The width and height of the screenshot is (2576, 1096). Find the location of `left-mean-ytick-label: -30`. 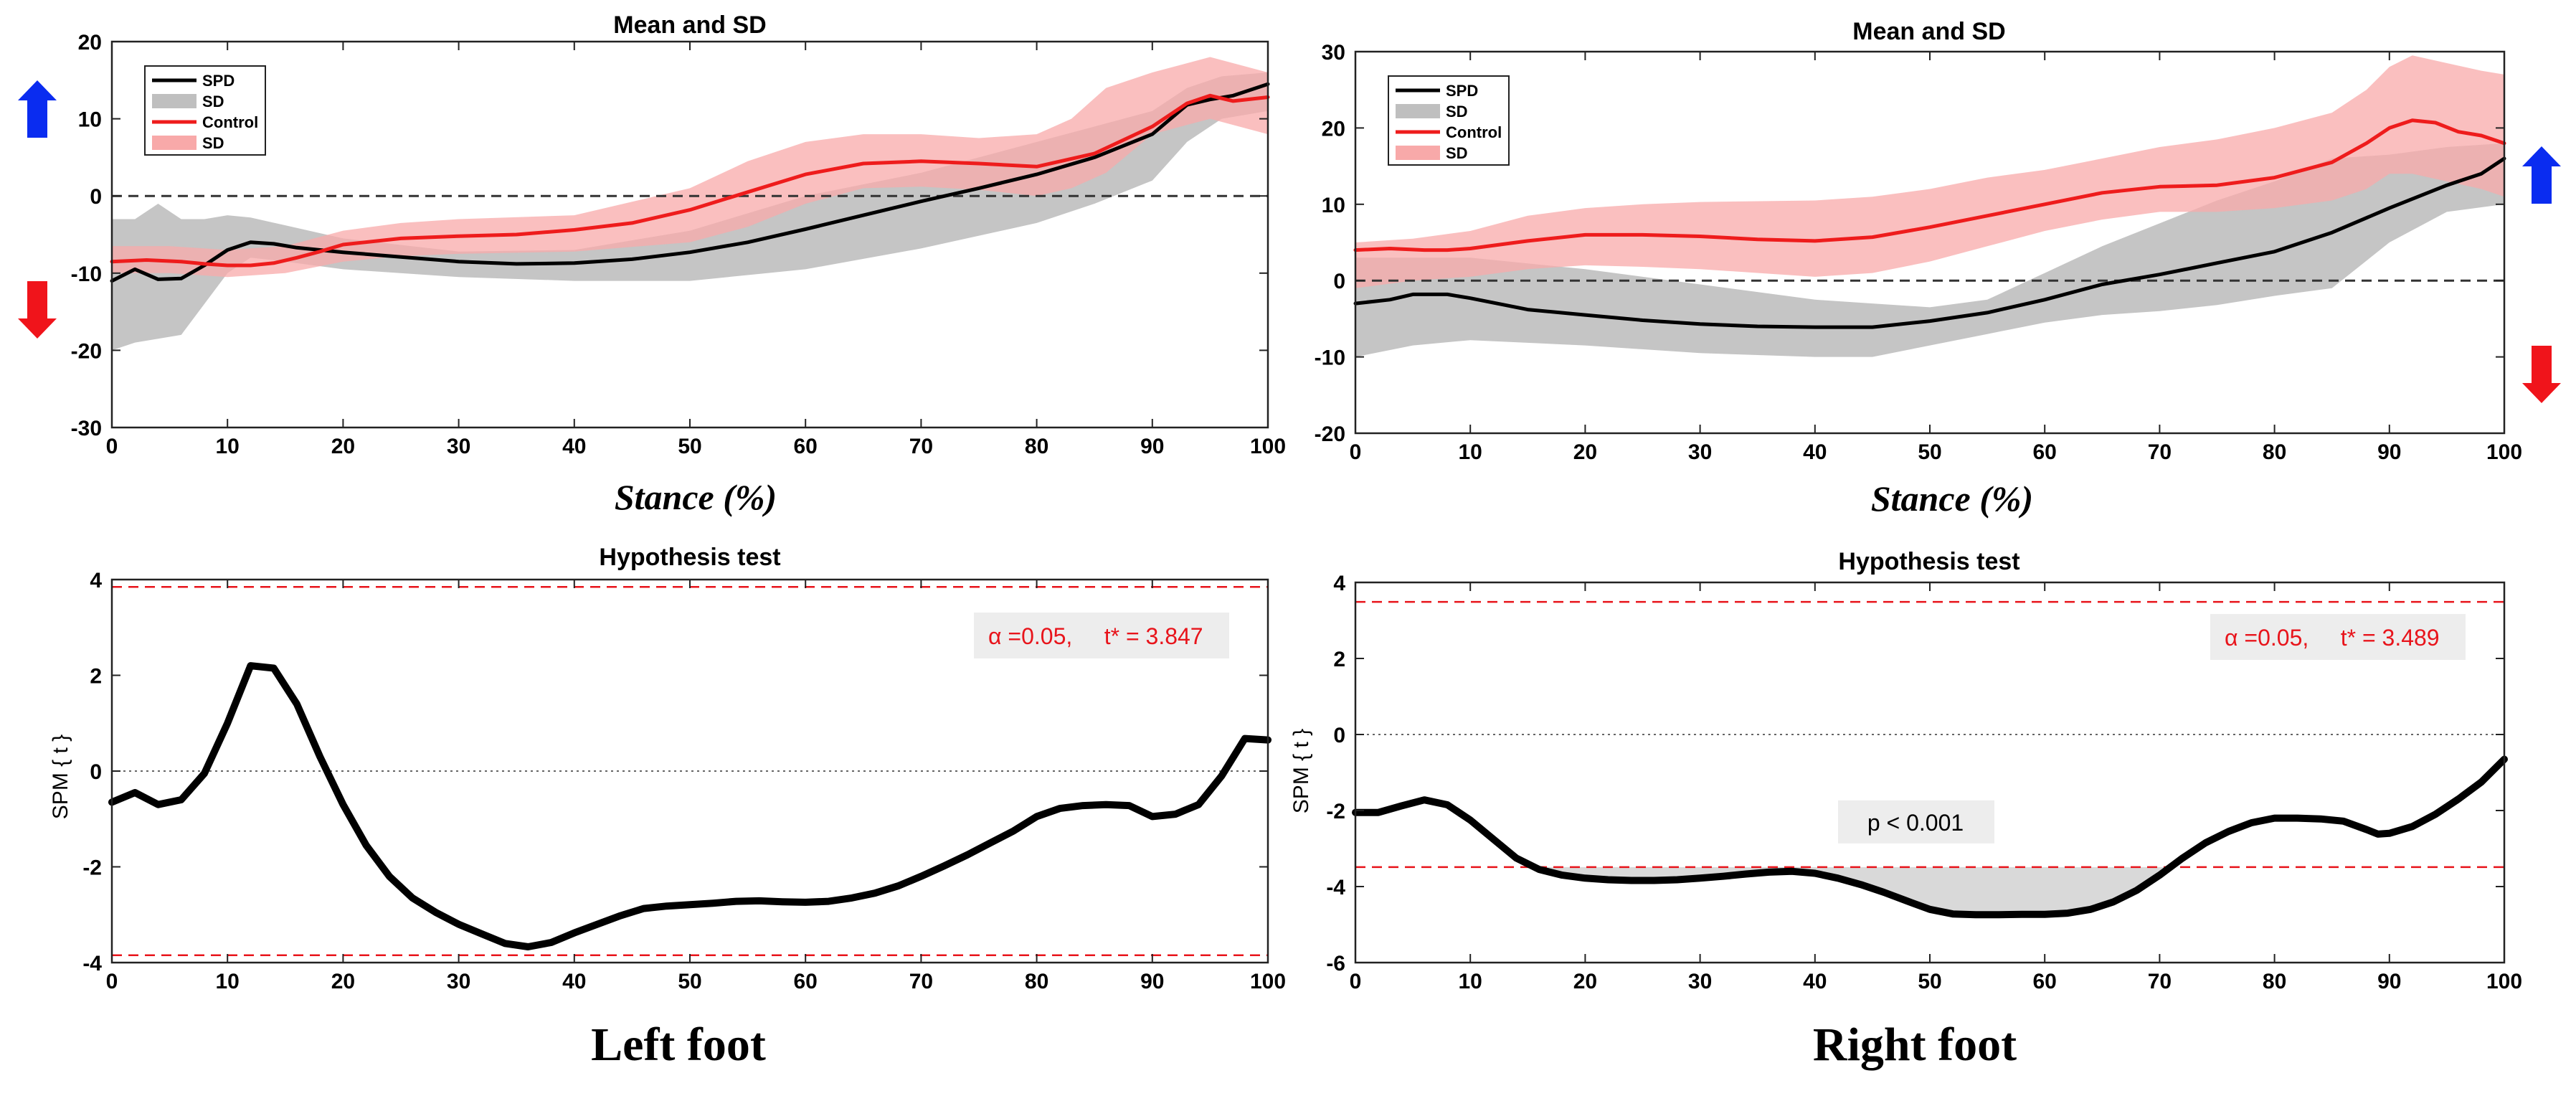

left-mean-ytick-label: -30 is located at coordinates (86, 428).